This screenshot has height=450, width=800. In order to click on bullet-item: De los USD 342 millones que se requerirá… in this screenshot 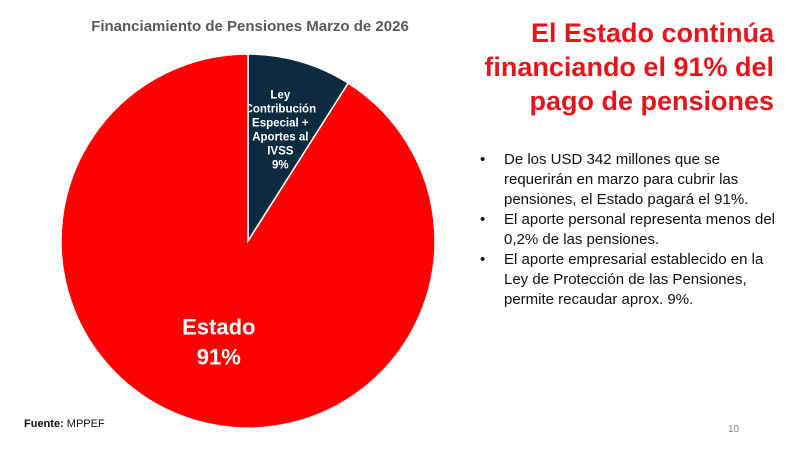, I will do `click(626, 180)`.